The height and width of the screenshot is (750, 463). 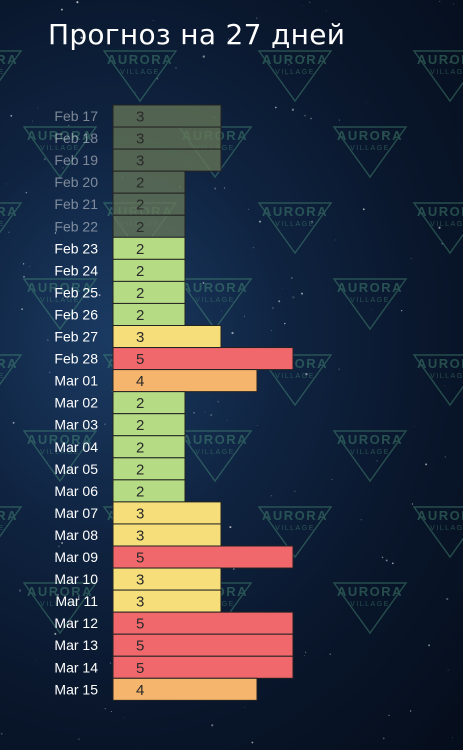 What do you see at coordinates (76, 337) in the screenshot?
I see `date-label: Feb 27` at bounding box center [76, 337].